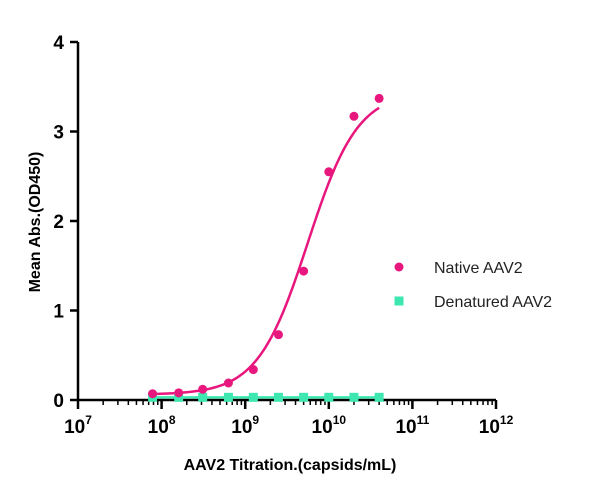 Image resolution: width=596 pixels, height=490 pixels. I want to click on legend: Native AAV2 Denatured AAV2, so click(473, 285).